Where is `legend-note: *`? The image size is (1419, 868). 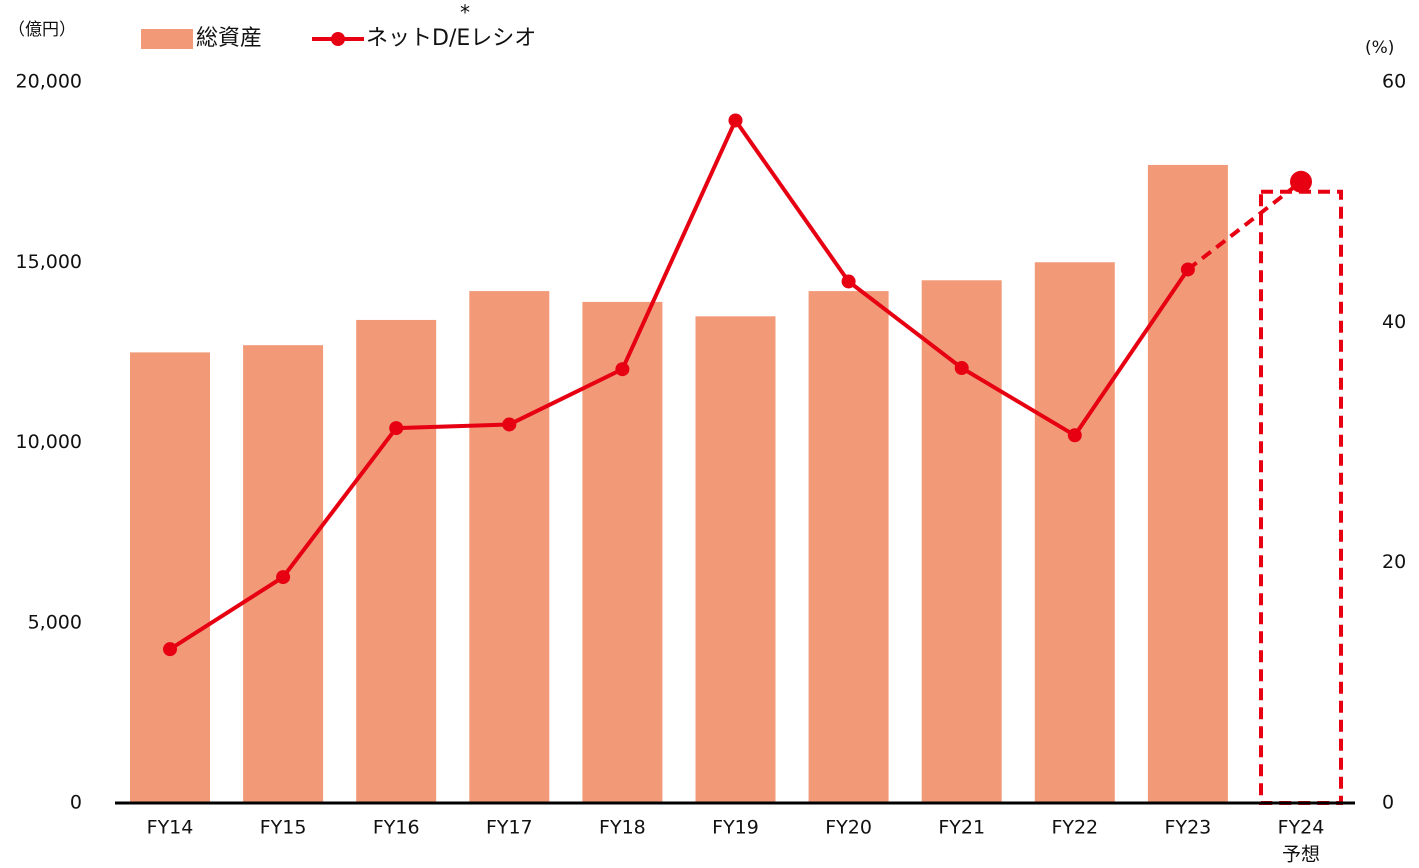 legend-note: * is located at coordinates (465, 13).